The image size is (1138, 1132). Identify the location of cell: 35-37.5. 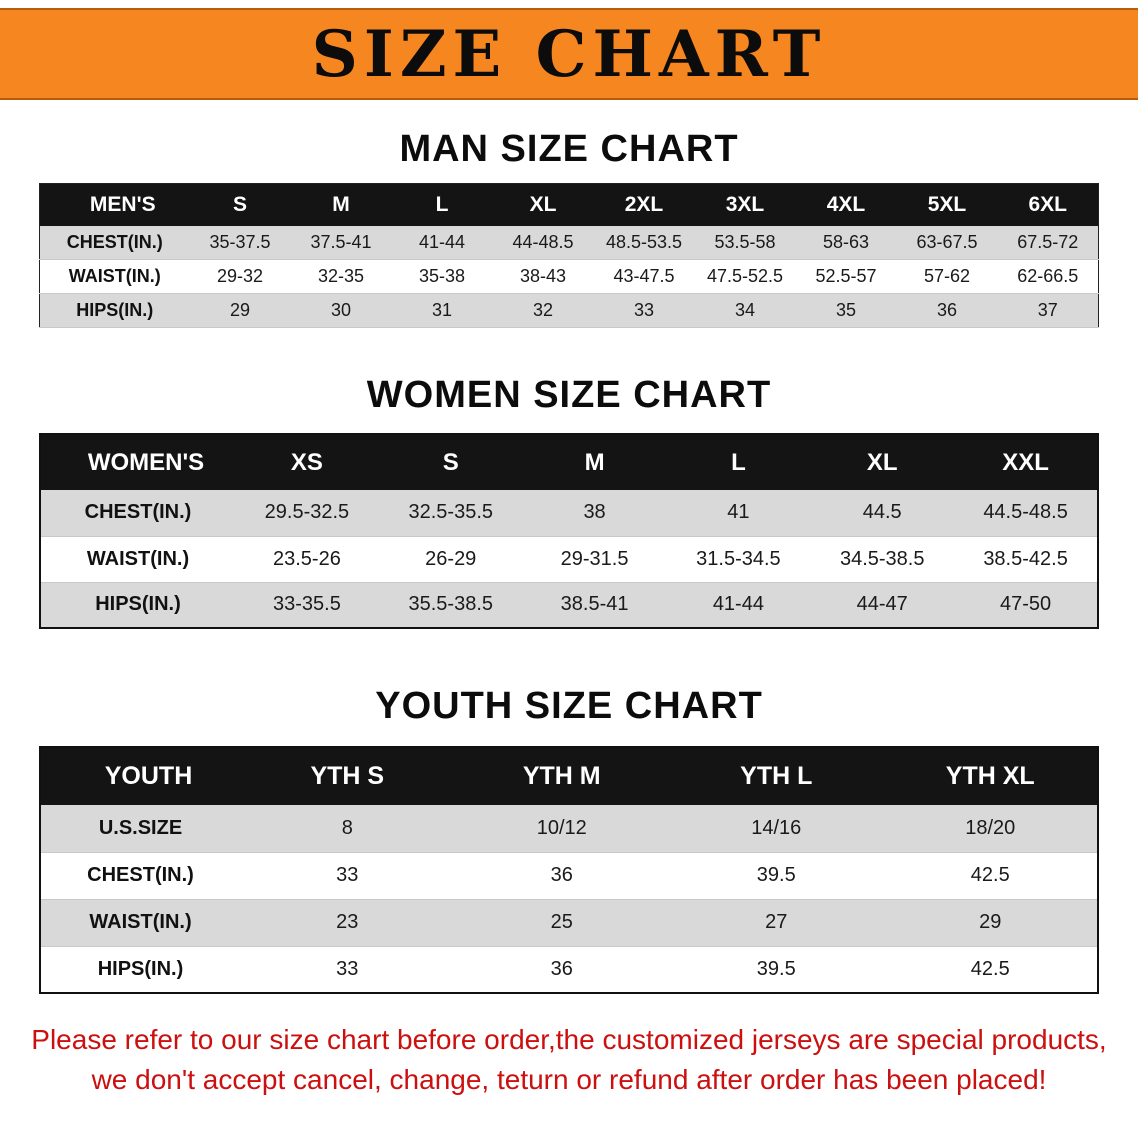
(240, 242).